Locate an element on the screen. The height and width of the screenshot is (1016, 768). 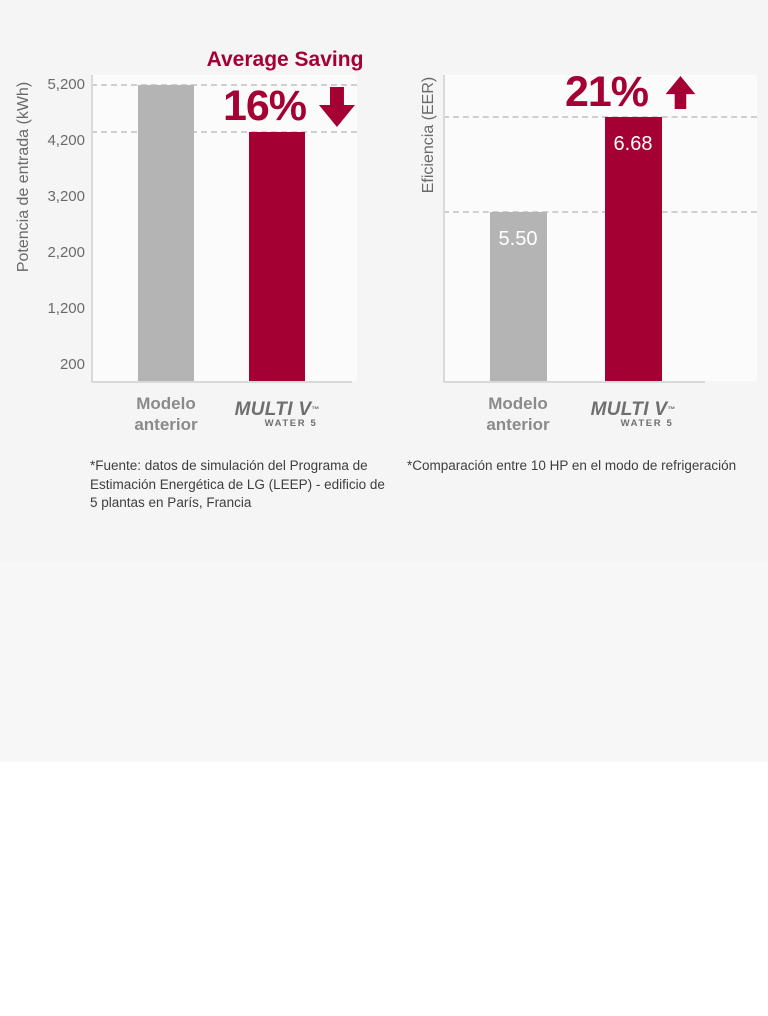
efficiency-percent-text: 21% is located at coordinates (606, 92).